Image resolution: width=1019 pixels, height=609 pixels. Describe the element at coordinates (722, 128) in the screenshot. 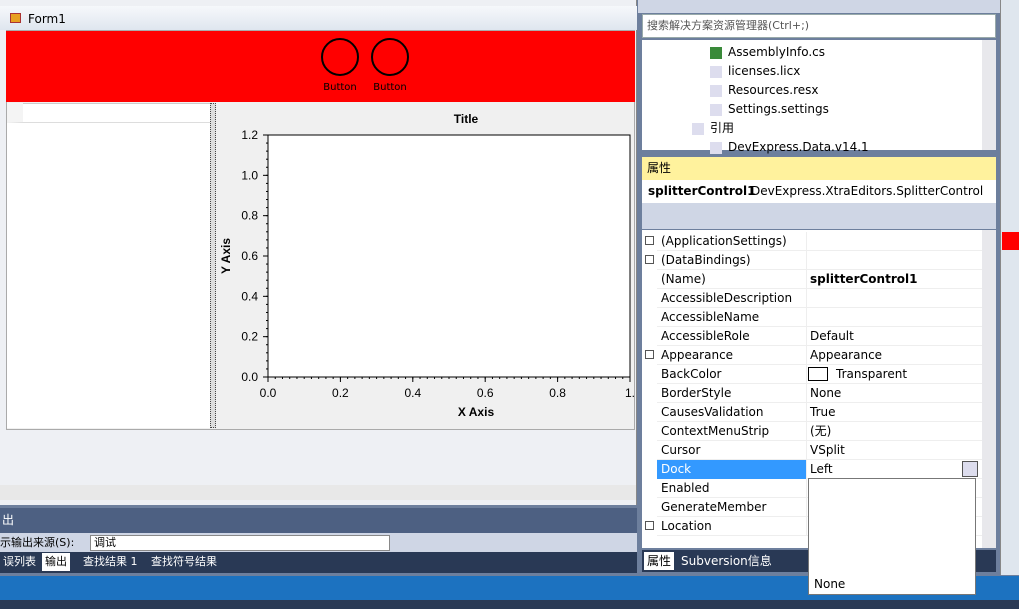

I see `tree-item: 引用` at that location.